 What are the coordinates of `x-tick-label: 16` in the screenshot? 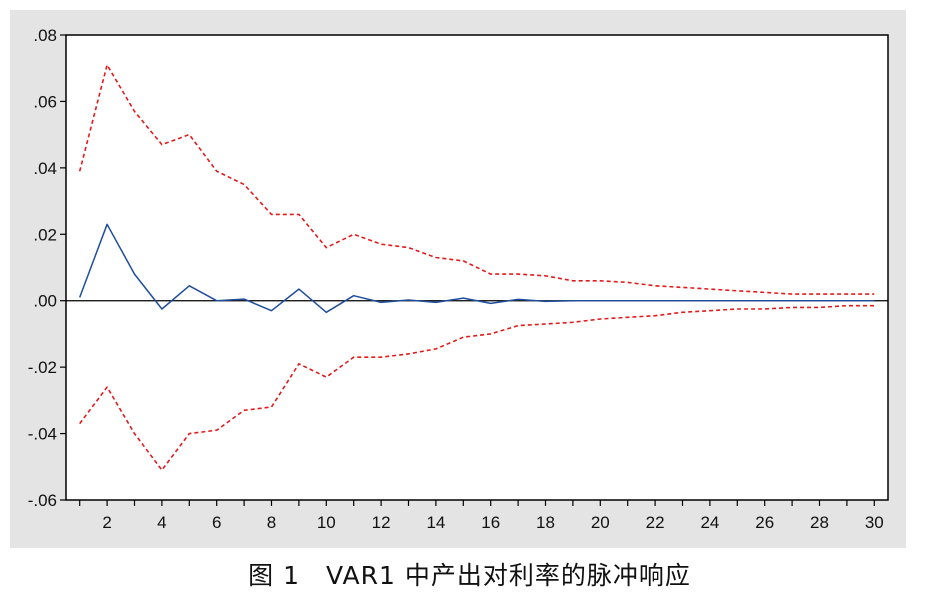 It's located at (490, 522).